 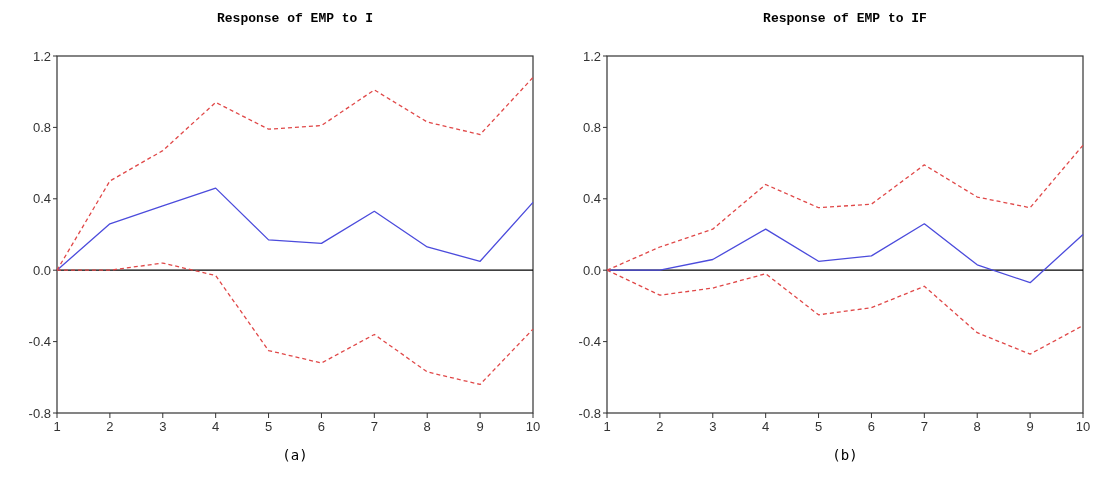 I want to click on chart-title: Response of EMP to IF, so click(x=845, y=18).